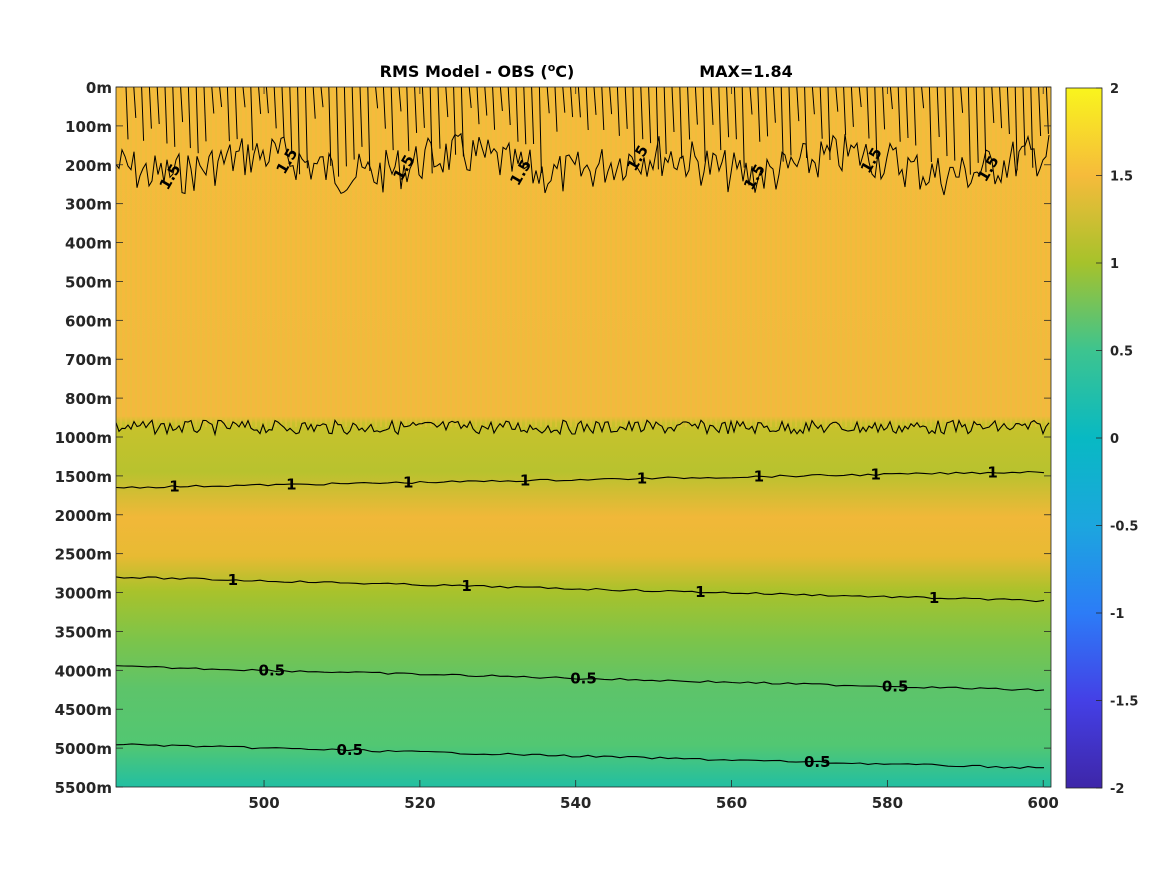 The width and height of the screenshot is (1167, 875). What do you see at coordinates (83, 749) in the screenshot?
I see `y-tick-label: 5000m` at bounding box center [83, 749].